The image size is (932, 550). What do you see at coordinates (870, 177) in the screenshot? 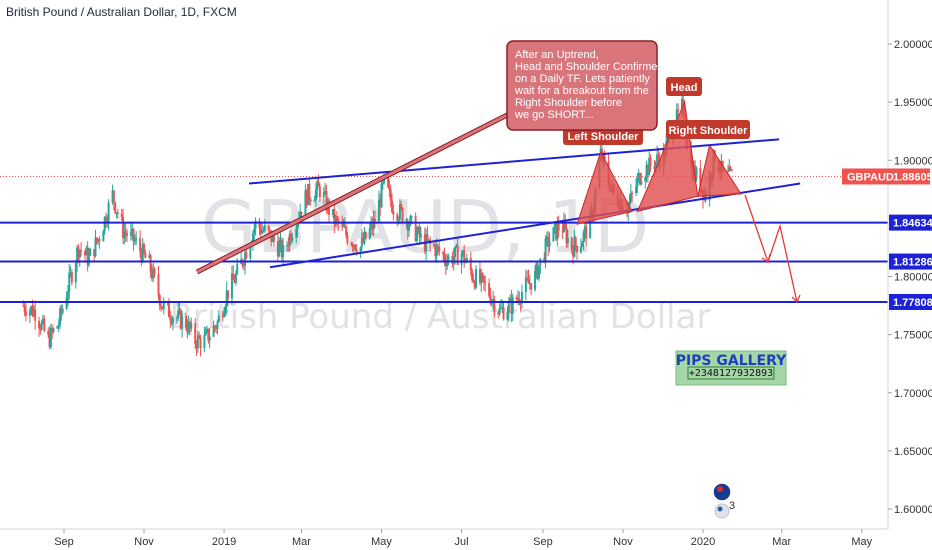
I see `current-price-symbol: GBPAUD` at bounding box center [870, 177].